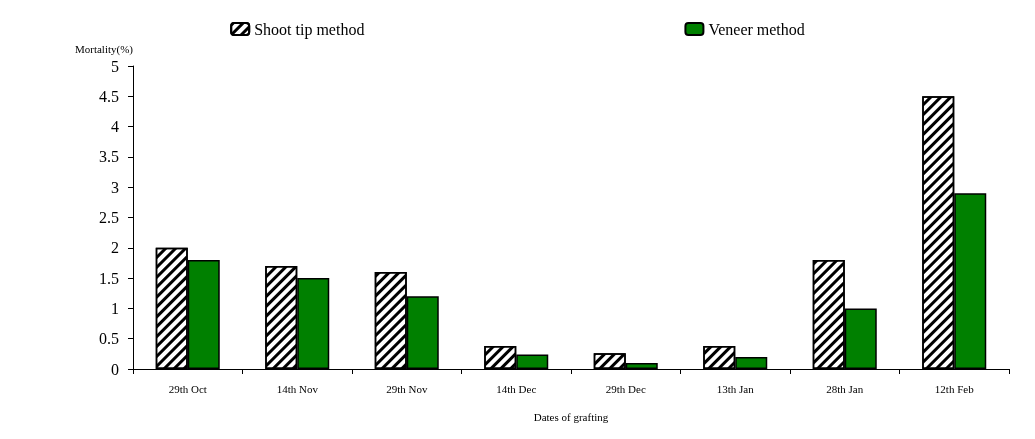  Describe the element at coordinates (109, 217) in the screenshot. I see `y-tick-label: 2.5` at that location.